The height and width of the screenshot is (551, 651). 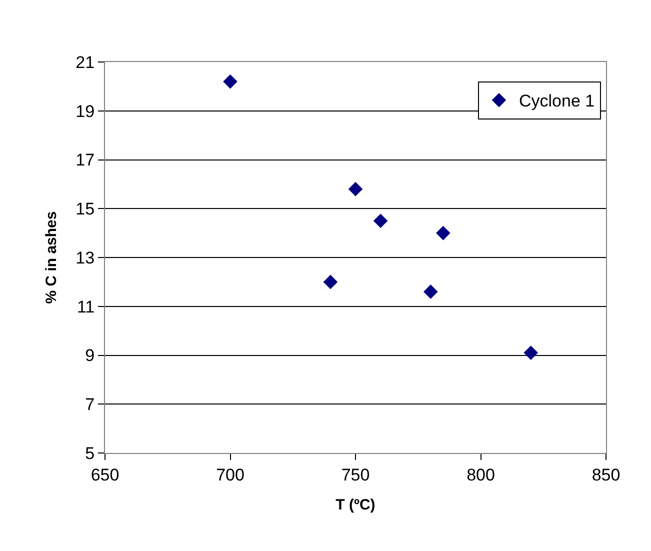 I want to click on x-tick-label: 750, so click(x=355, y=474).